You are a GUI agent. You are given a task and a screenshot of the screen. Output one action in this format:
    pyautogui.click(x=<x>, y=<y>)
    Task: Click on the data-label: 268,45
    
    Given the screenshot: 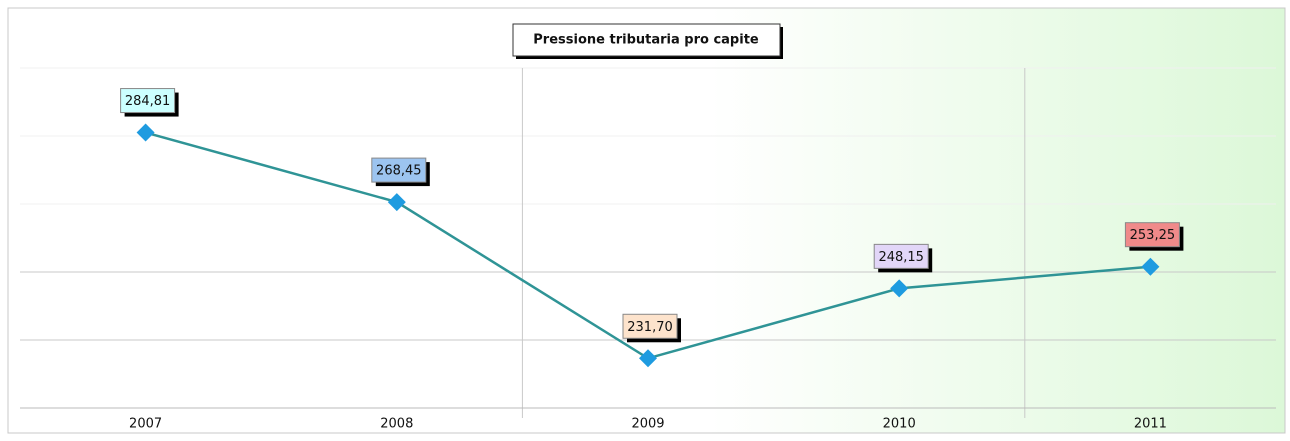 What is the action you would take?
    pyautogui.click(x=399, y=171)
    